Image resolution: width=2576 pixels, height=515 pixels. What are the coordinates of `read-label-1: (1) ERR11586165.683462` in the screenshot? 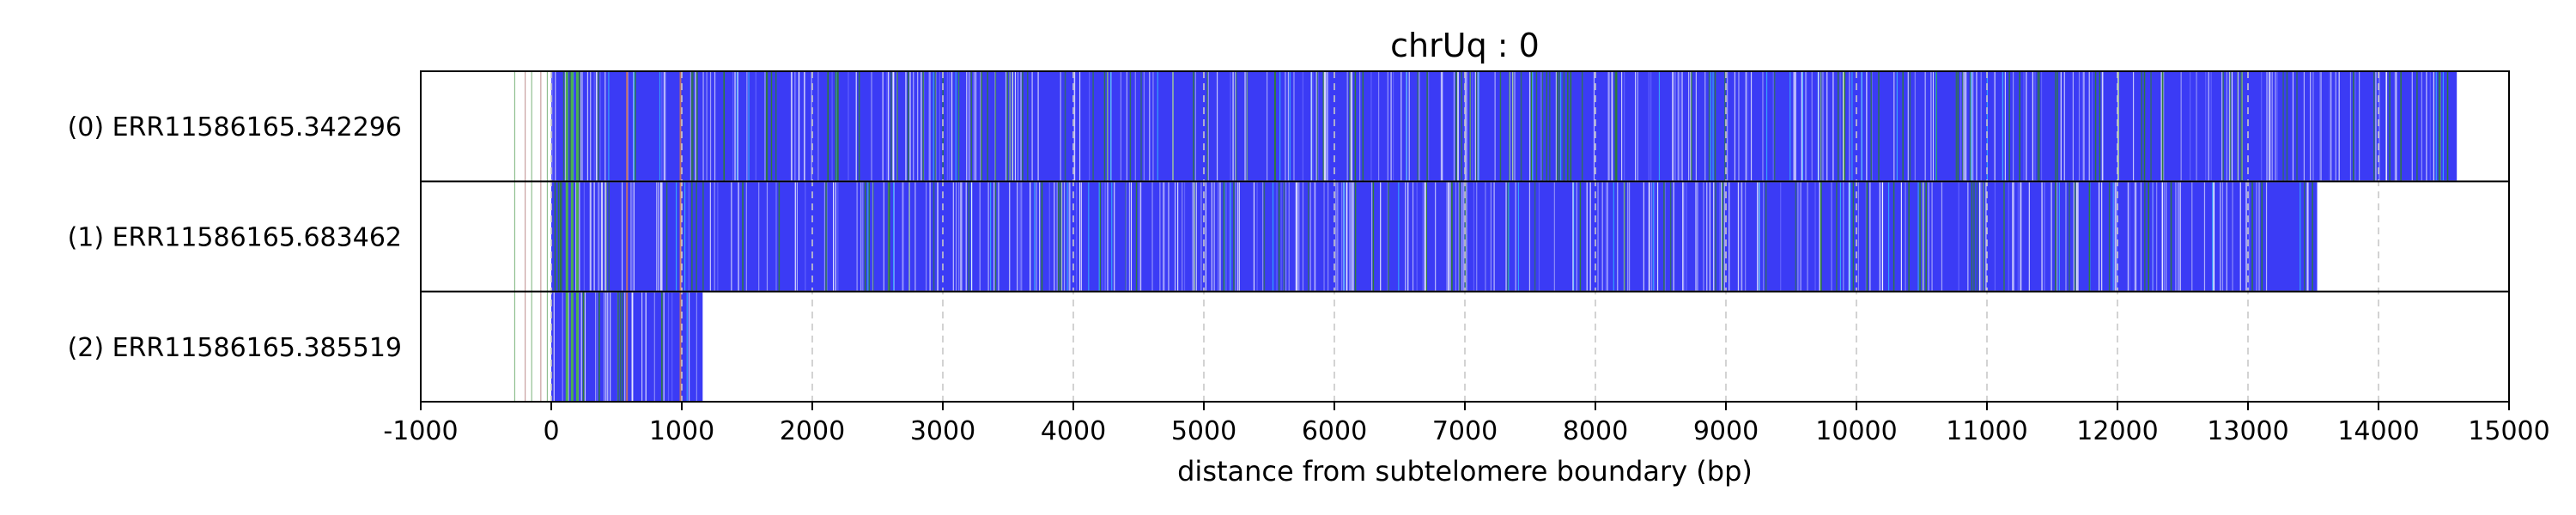 It's located at (235, 238).